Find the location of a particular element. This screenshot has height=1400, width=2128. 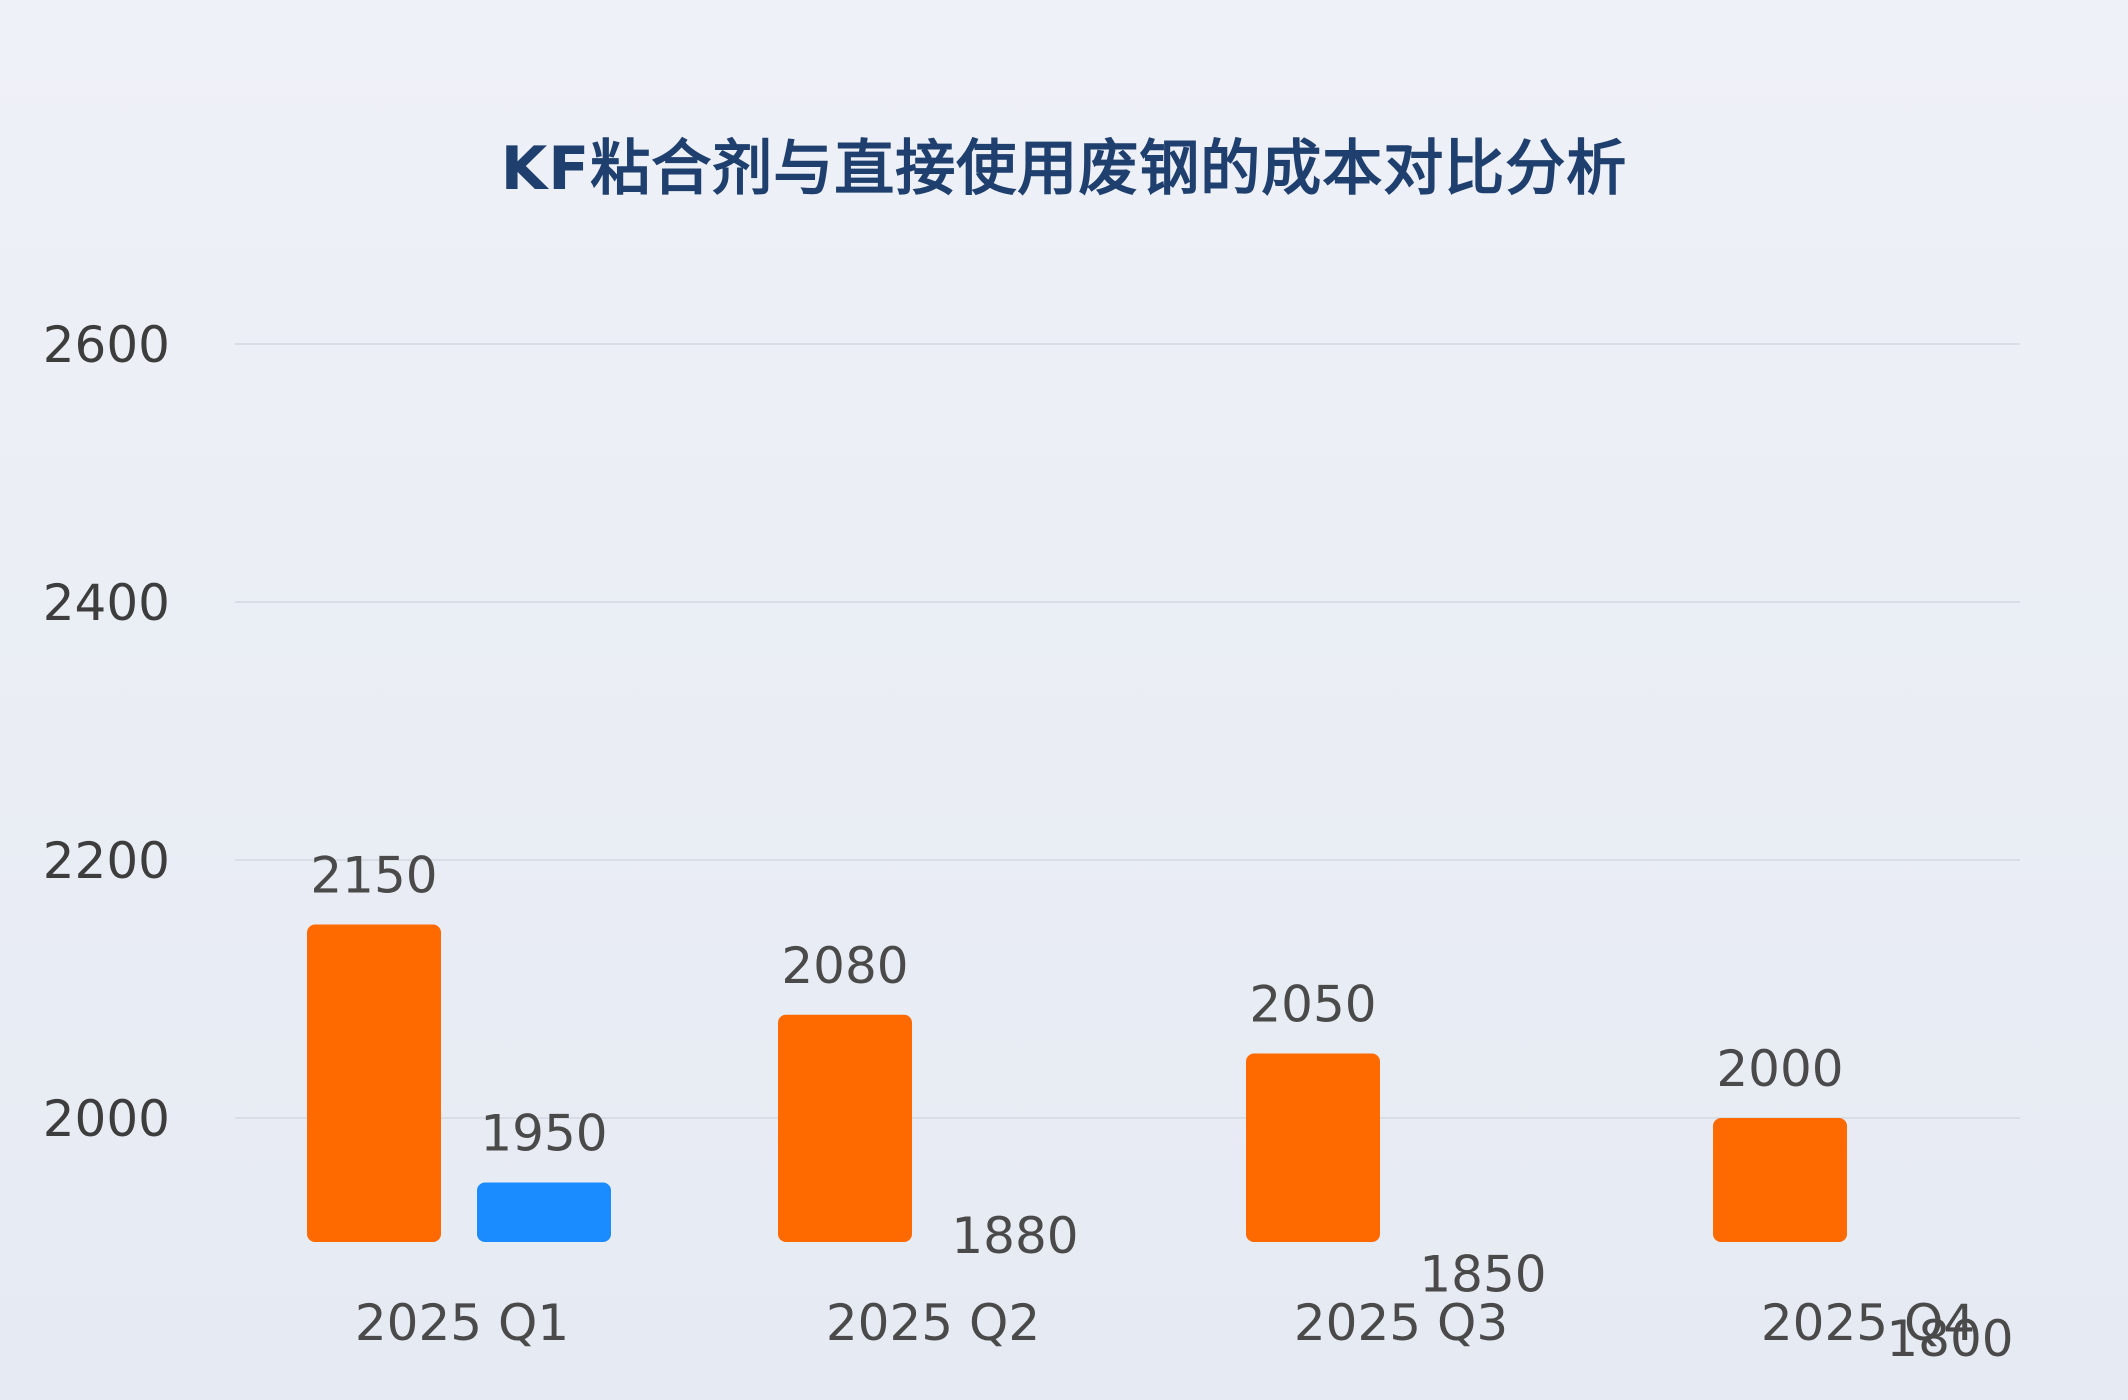

data-label: 2050 is located at coordinates (1312, 1005).